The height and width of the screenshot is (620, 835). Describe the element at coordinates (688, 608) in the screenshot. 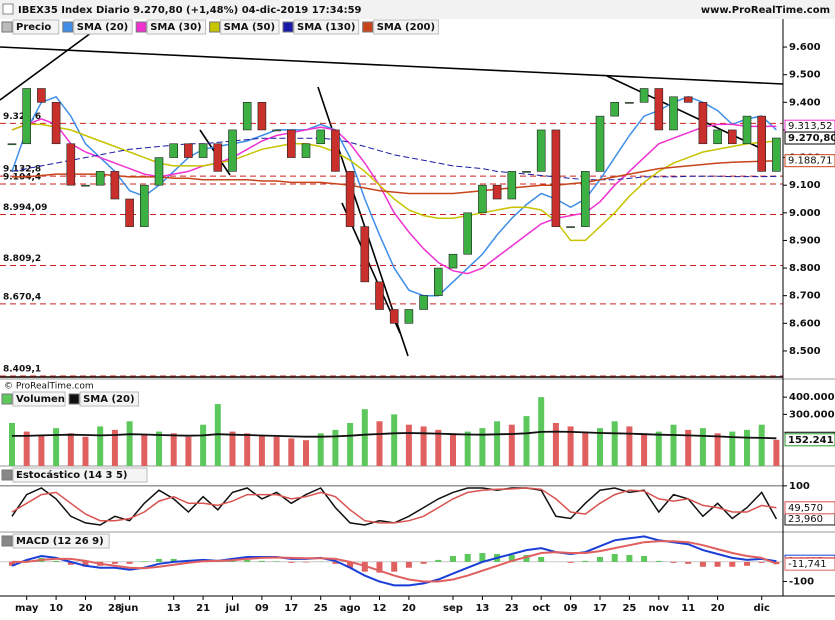

I see `x-tick-label: 11` at that location.